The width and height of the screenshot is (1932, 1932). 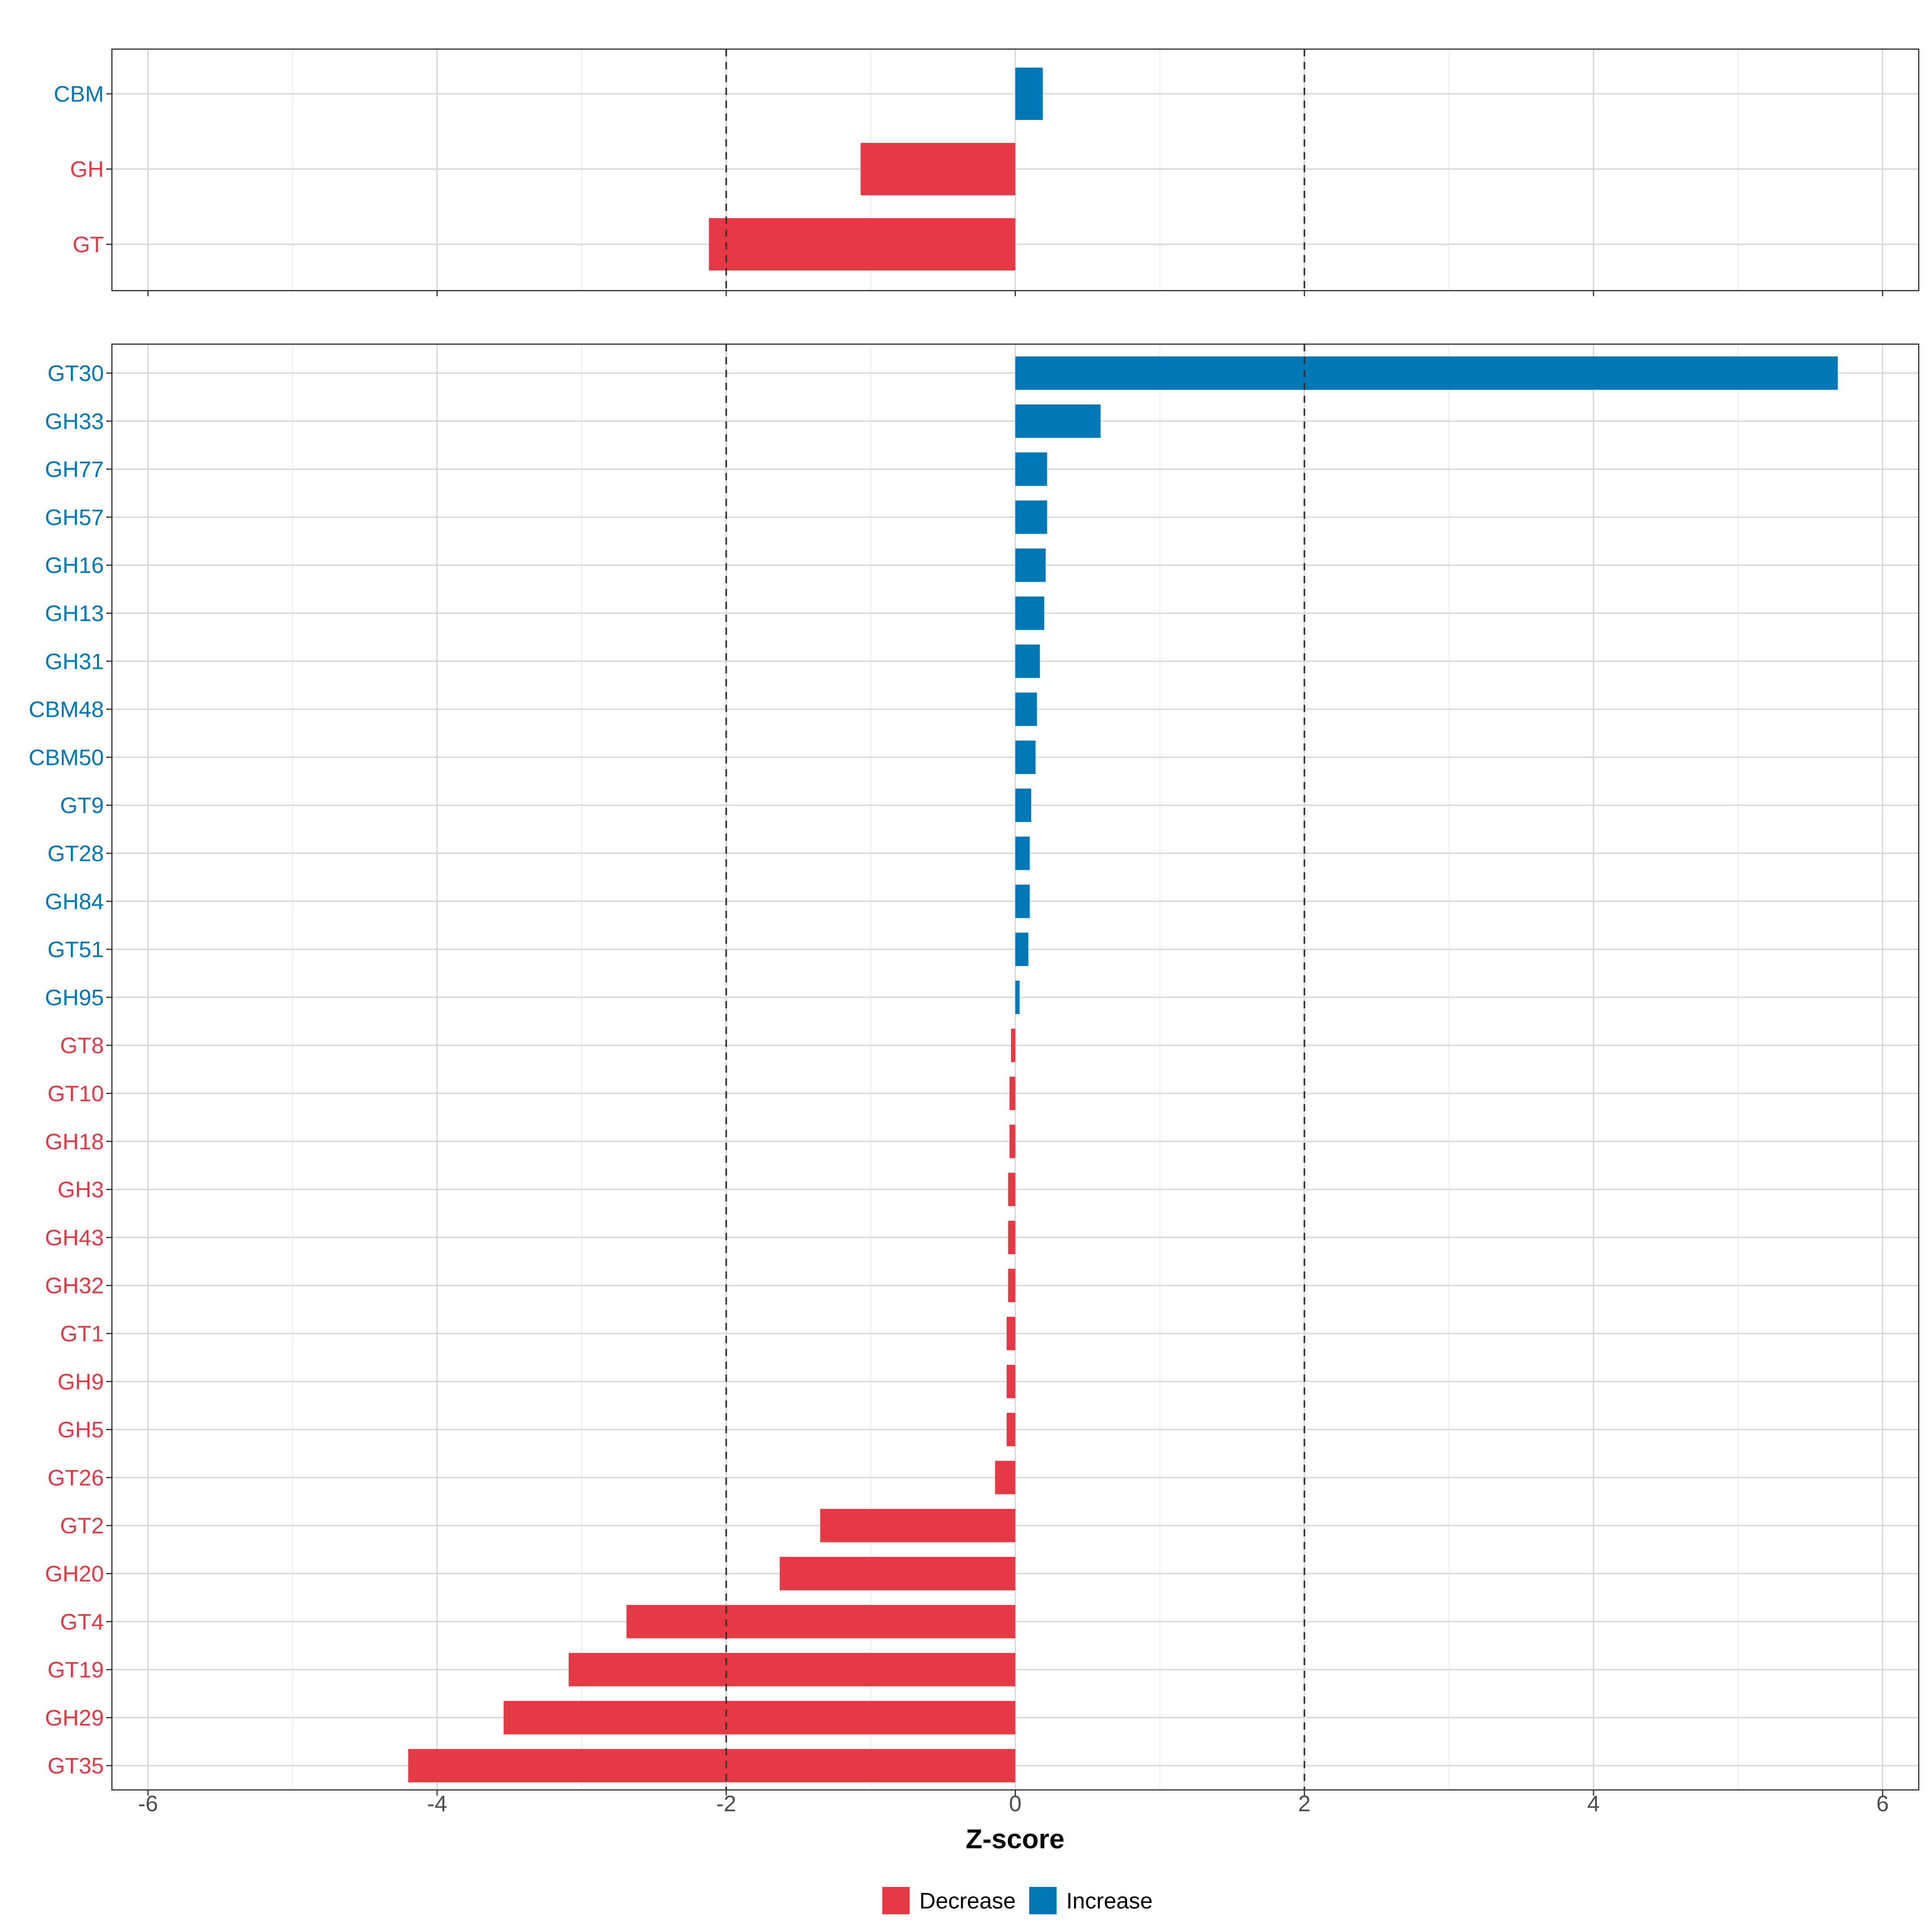 What do you see at coordinates (1012, 1189) in the screenshot?
I see `bar-gh3` at bounding box center [1012, 1189].